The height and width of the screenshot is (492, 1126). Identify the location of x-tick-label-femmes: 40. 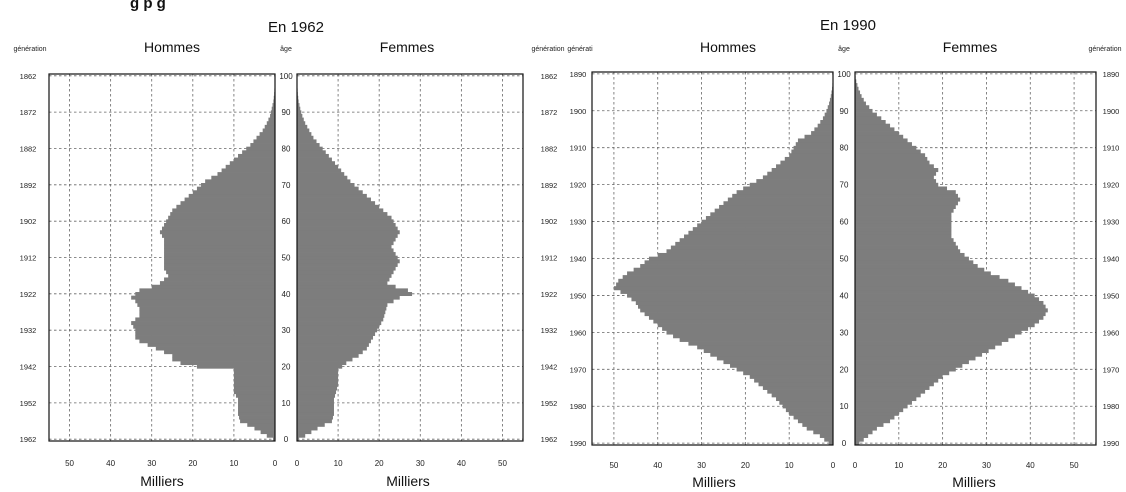
(1030, 465).